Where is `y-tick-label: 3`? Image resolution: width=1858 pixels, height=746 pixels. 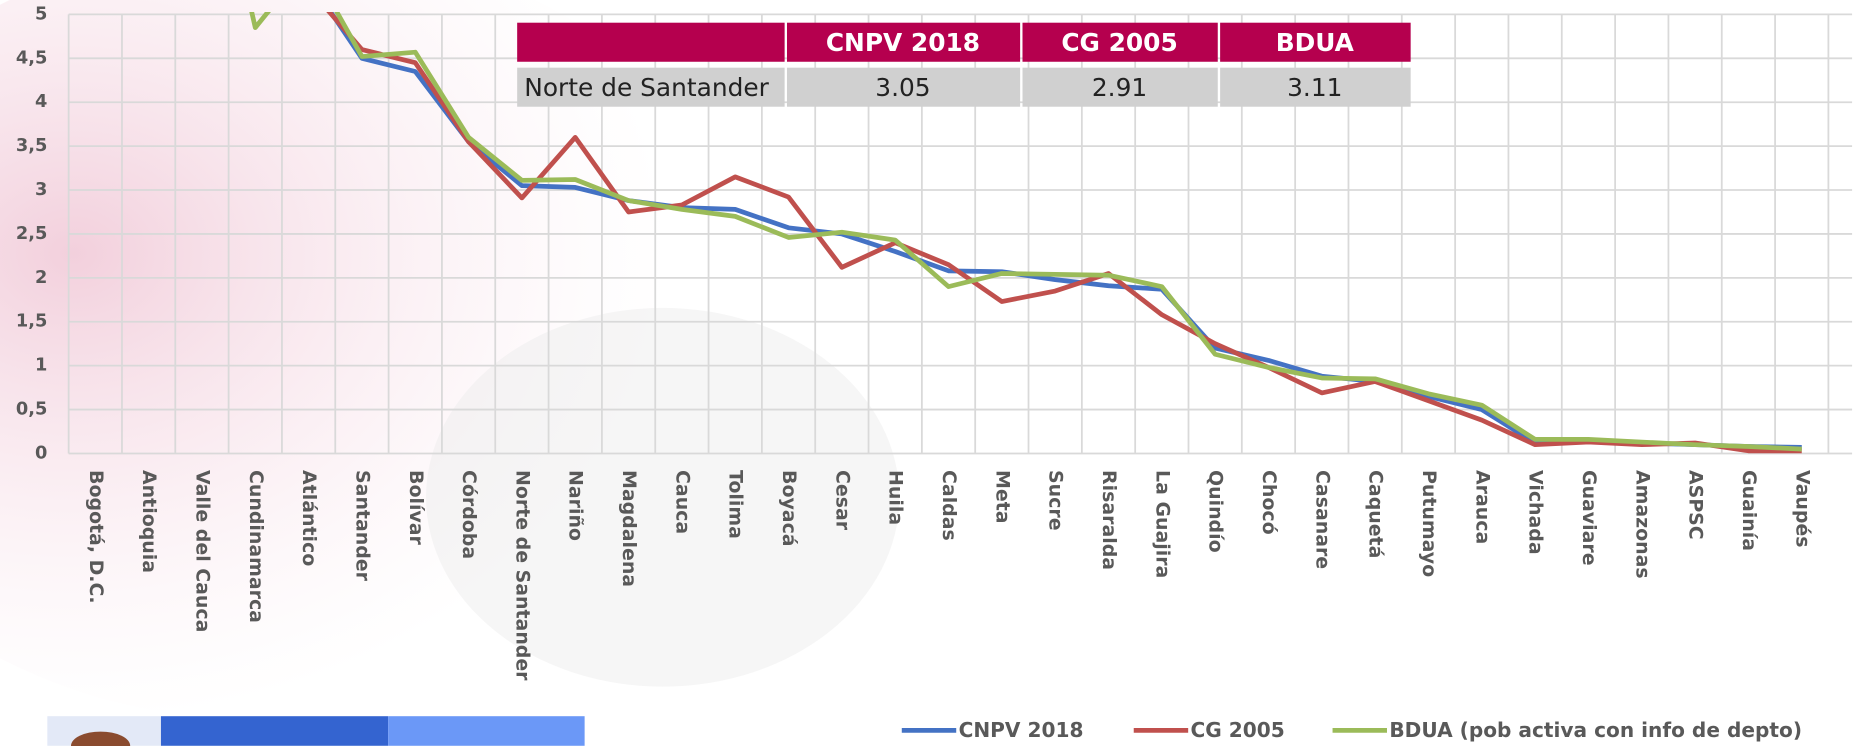
y-tick-label: 3 is located at coordinates (41, 190).